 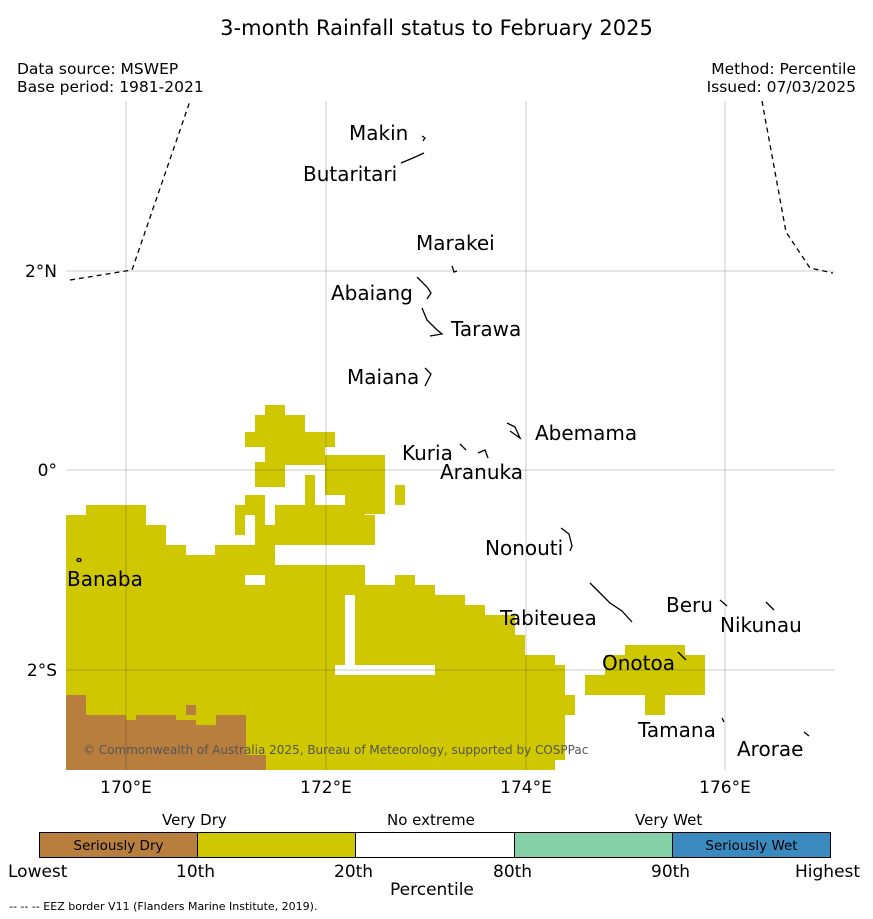 What do you see at coordinates (350, 174) in the screenshot?
I see `island-label: Butaritari` at bounding box center [350, 174].